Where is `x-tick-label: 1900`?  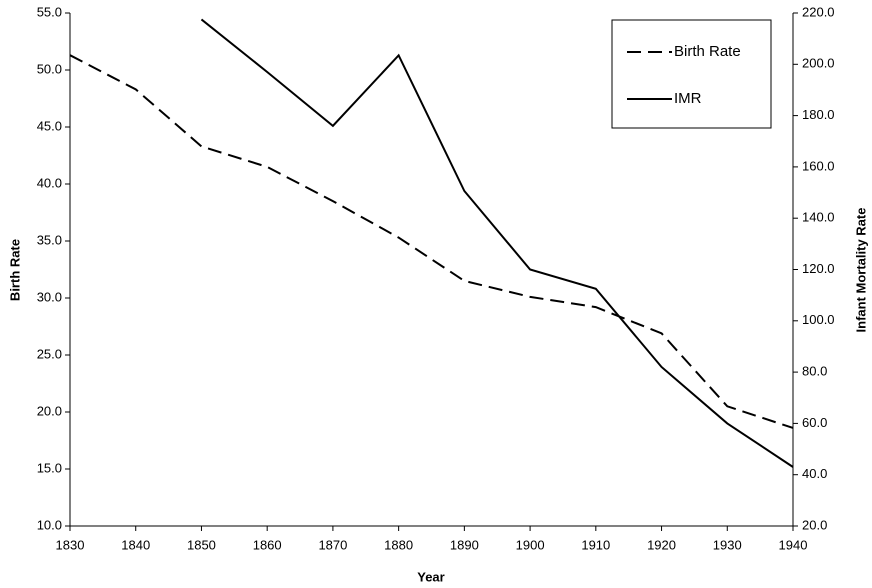 x-tick-label: 1900 is located at coordinates (530, 544).